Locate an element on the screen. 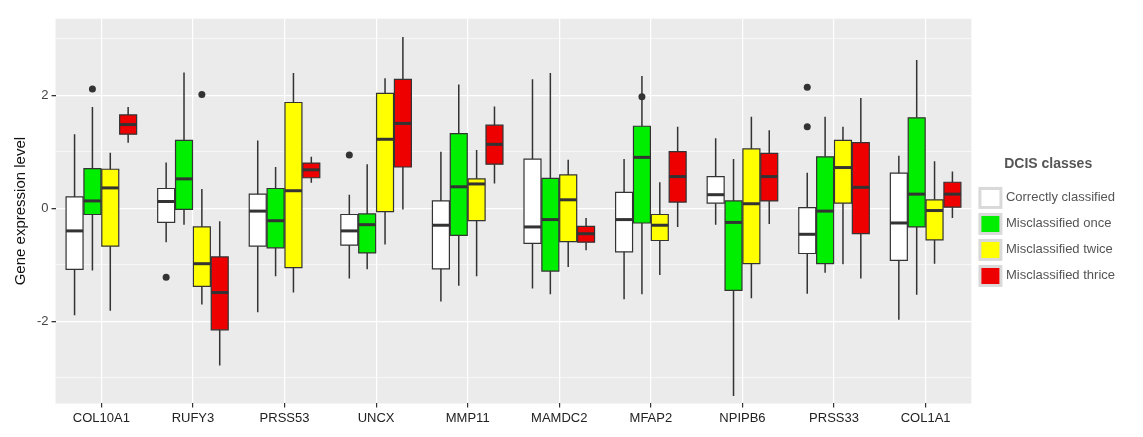  y-axis-title: Gene expression level is located at coordinates (20, 211).